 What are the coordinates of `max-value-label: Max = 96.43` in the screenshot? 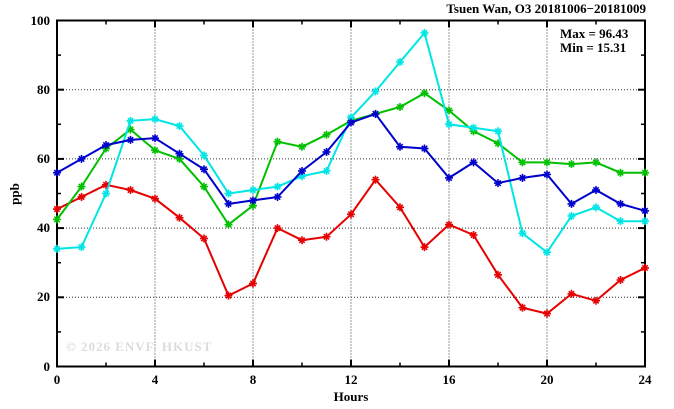 It's located at (594, 33).